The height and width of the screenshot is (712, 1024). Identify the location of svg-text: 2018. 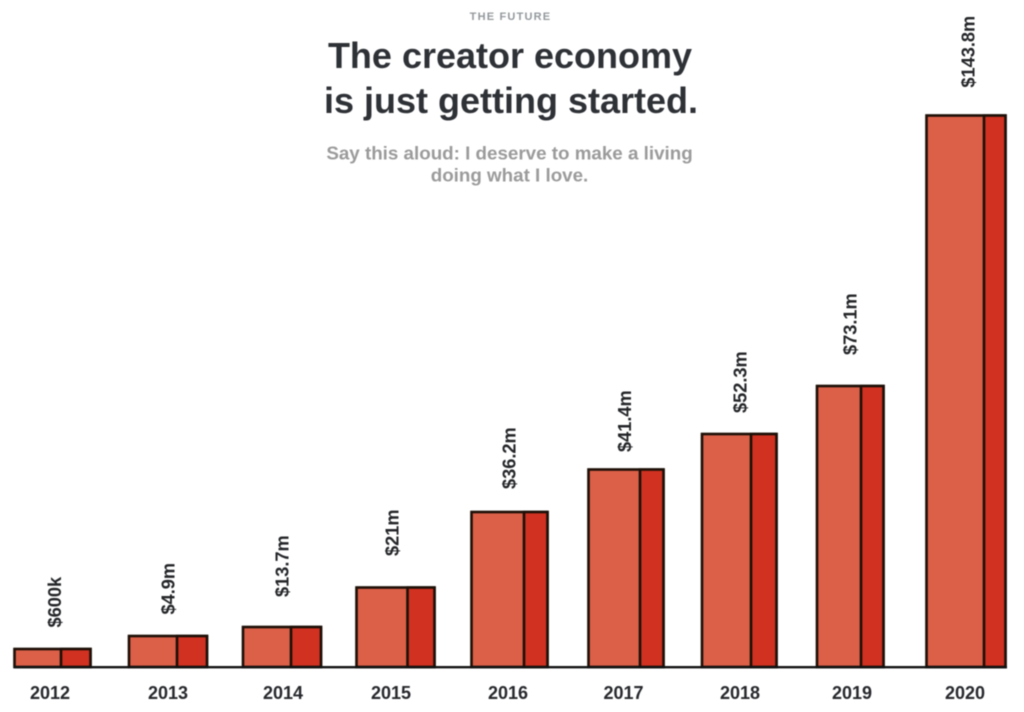
(740, 693).